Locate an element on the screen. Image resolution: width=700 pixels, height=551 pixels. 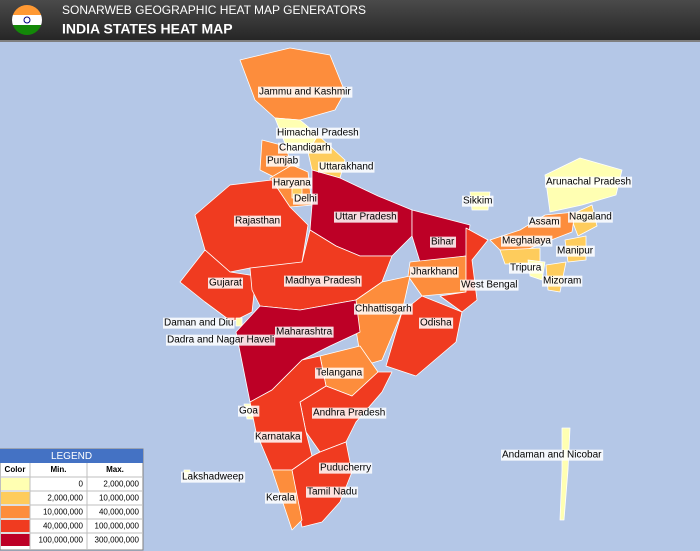
legend-column-header: Min. is located at coordinates (59, 469).